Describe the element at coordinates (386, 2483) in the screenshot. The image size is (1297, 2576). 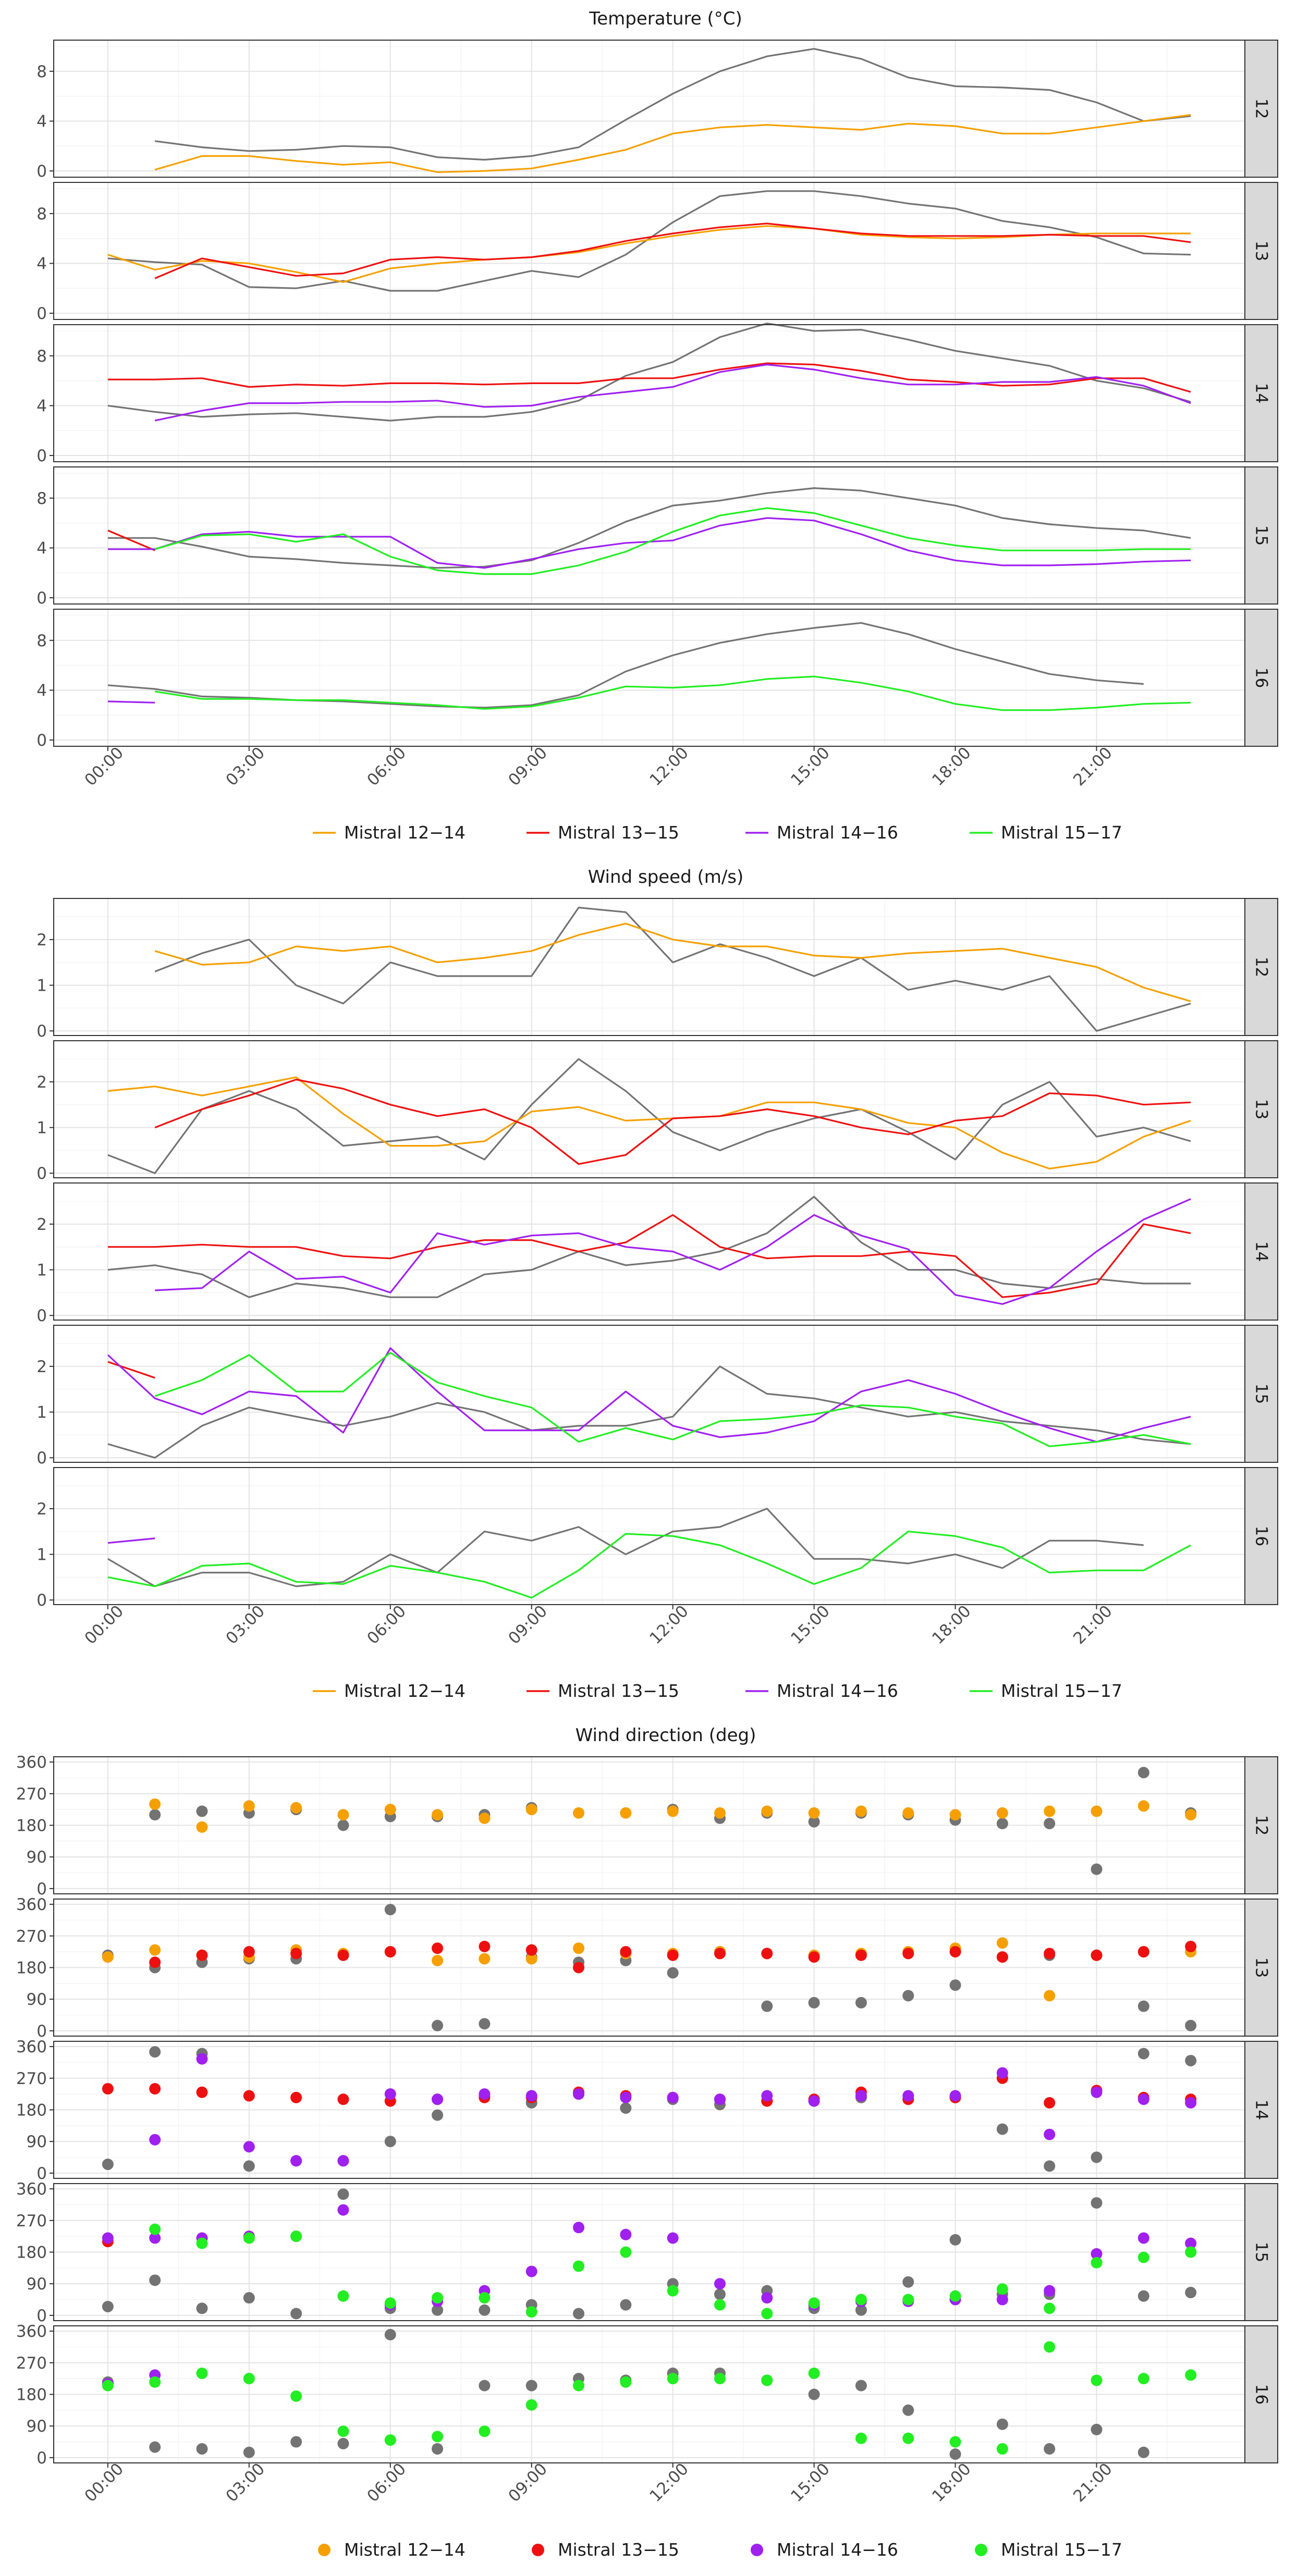
I see `x-tick-label: 06:00` at that location.